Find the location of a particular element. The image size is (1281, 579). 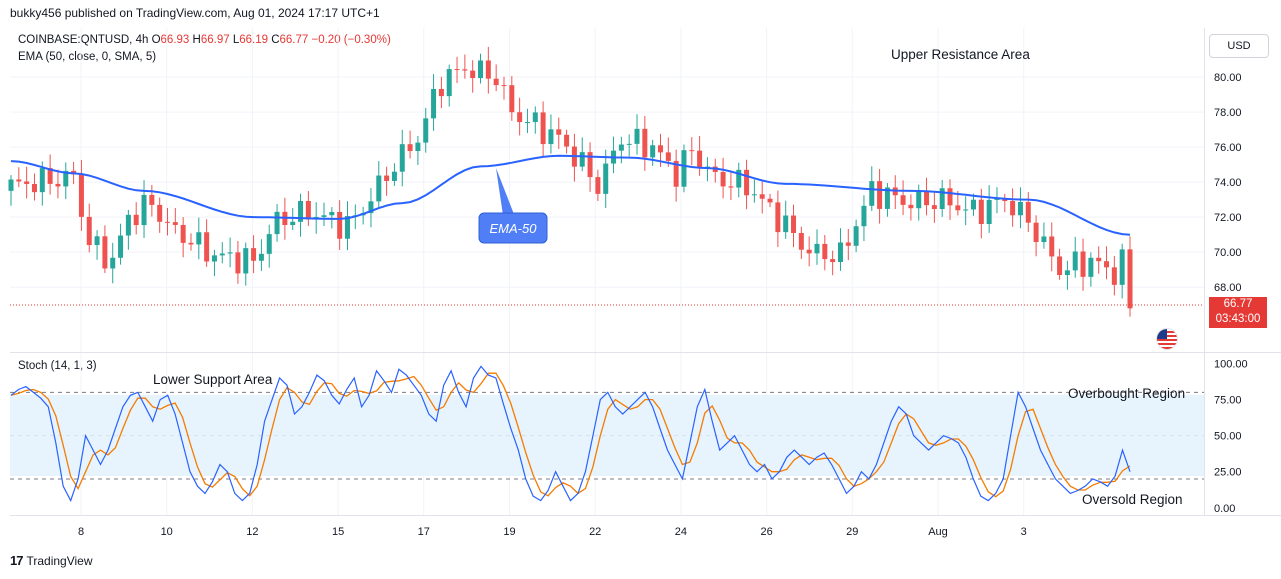

upper-resistance-label: Upper Resistance Area is located at coordinates (960, 54).